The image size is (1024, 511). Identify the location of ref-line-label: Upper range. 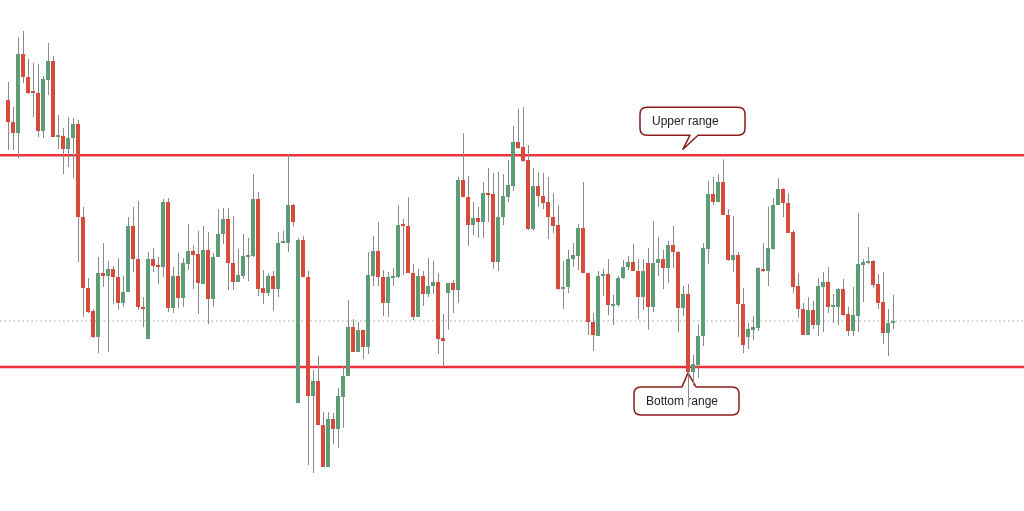
(686, 121).